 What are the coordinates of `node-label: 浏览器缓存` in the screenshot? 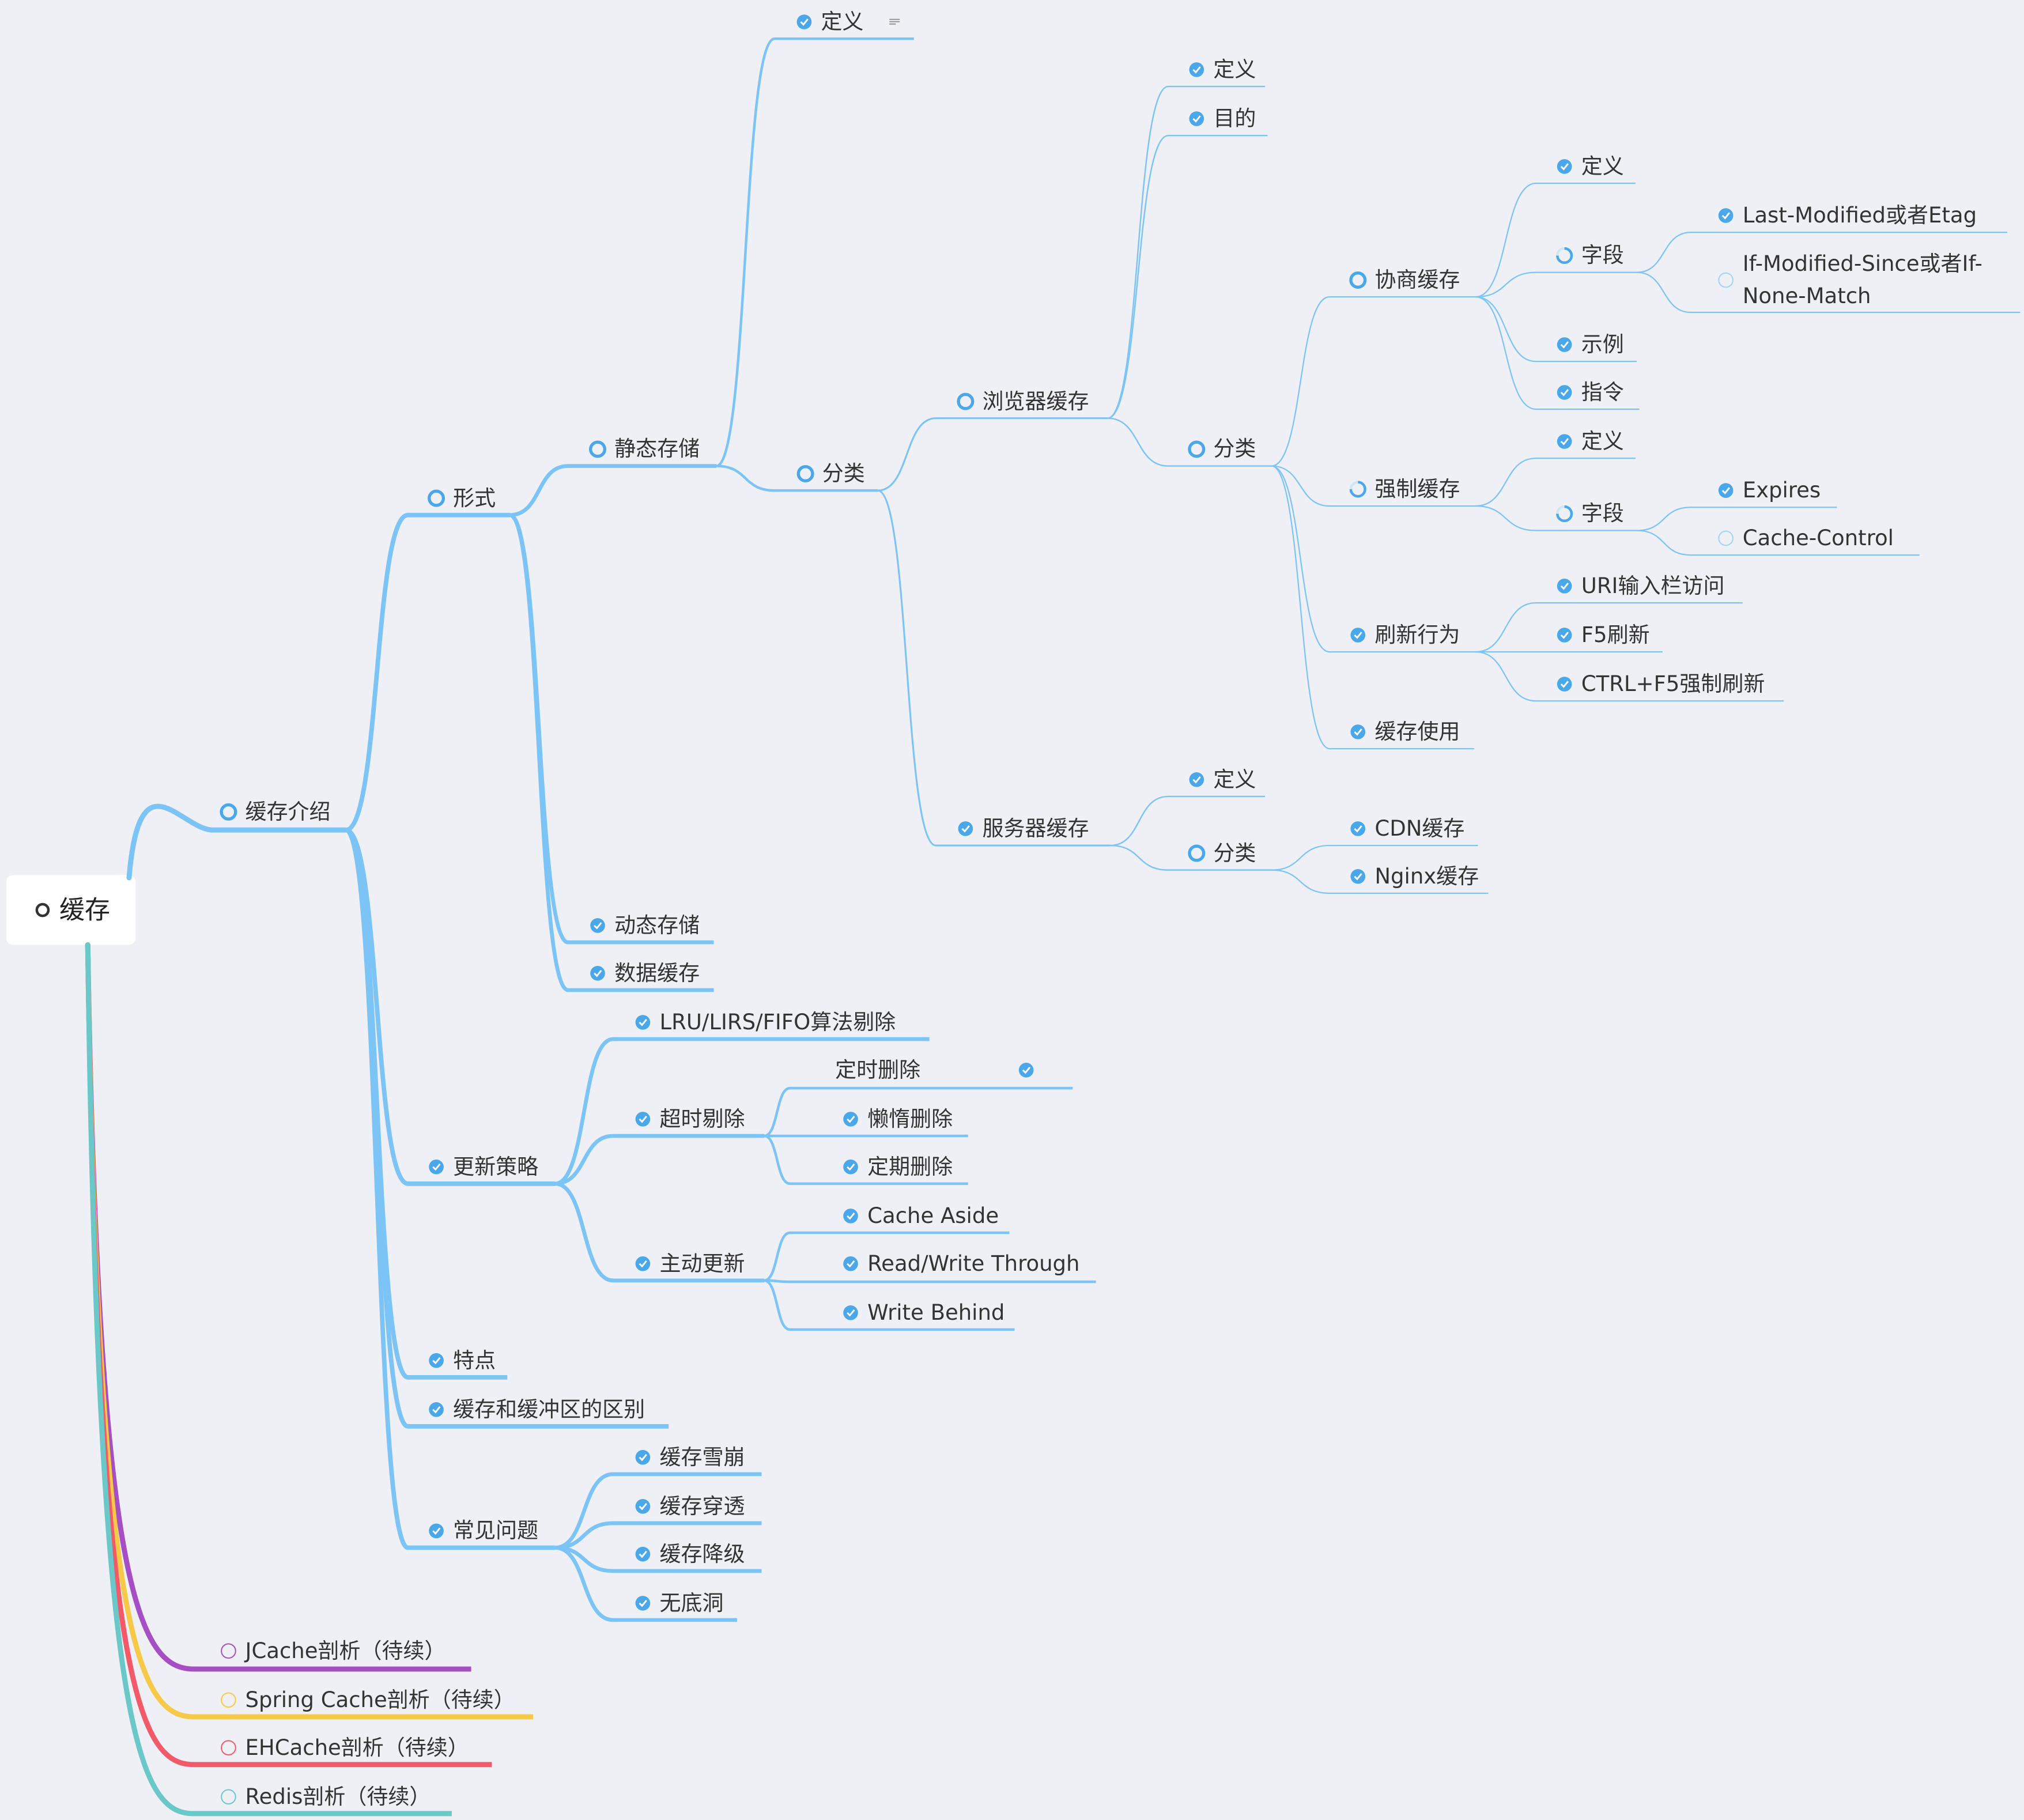 It's located at (1035, 401).